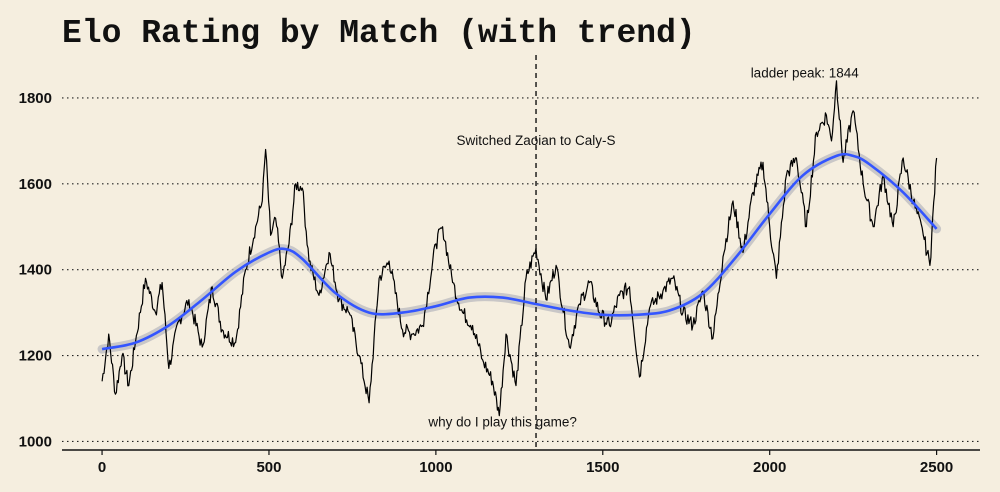  I want to click on x-tick-label: 1500, so click(602, 467).